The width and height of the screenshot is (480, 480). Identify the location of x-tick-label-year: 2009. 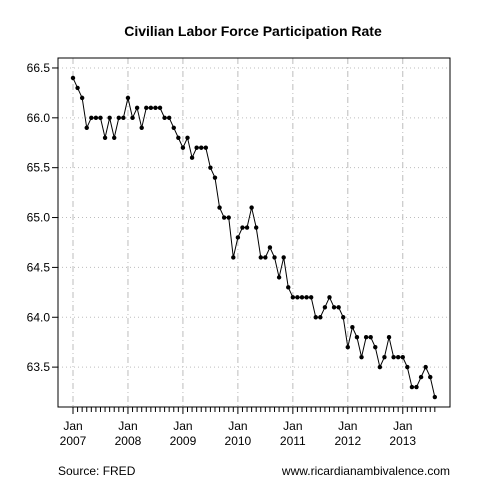
(183, 441).